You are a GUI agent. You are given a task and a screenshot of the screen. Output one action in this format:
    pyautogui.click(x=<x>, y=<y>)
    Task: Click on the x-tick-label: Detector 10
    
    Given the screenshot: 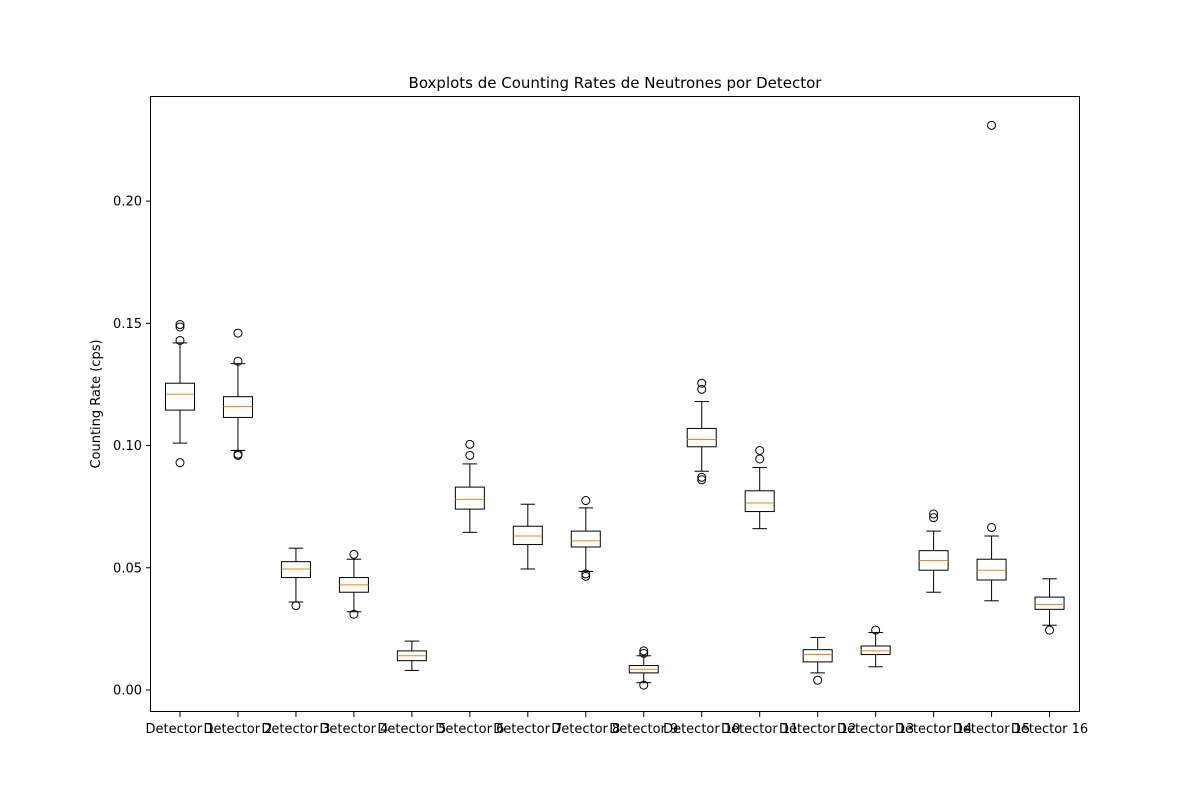 What is the action you would take?
    pyautogui.click(x=701, y=729)
    